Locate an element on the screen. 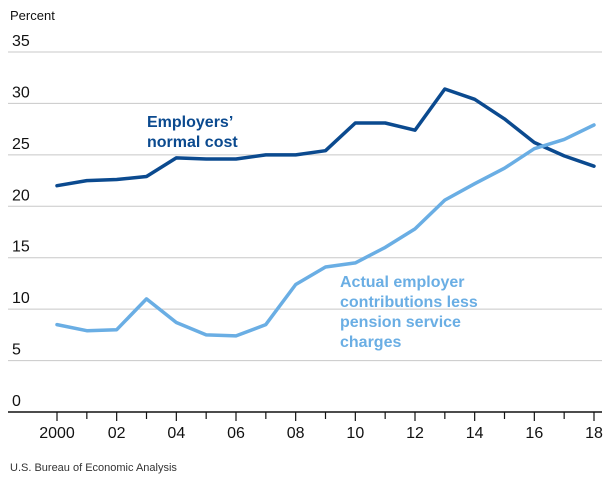  y-tick-label: 30 is located at coordinates (21, 92).